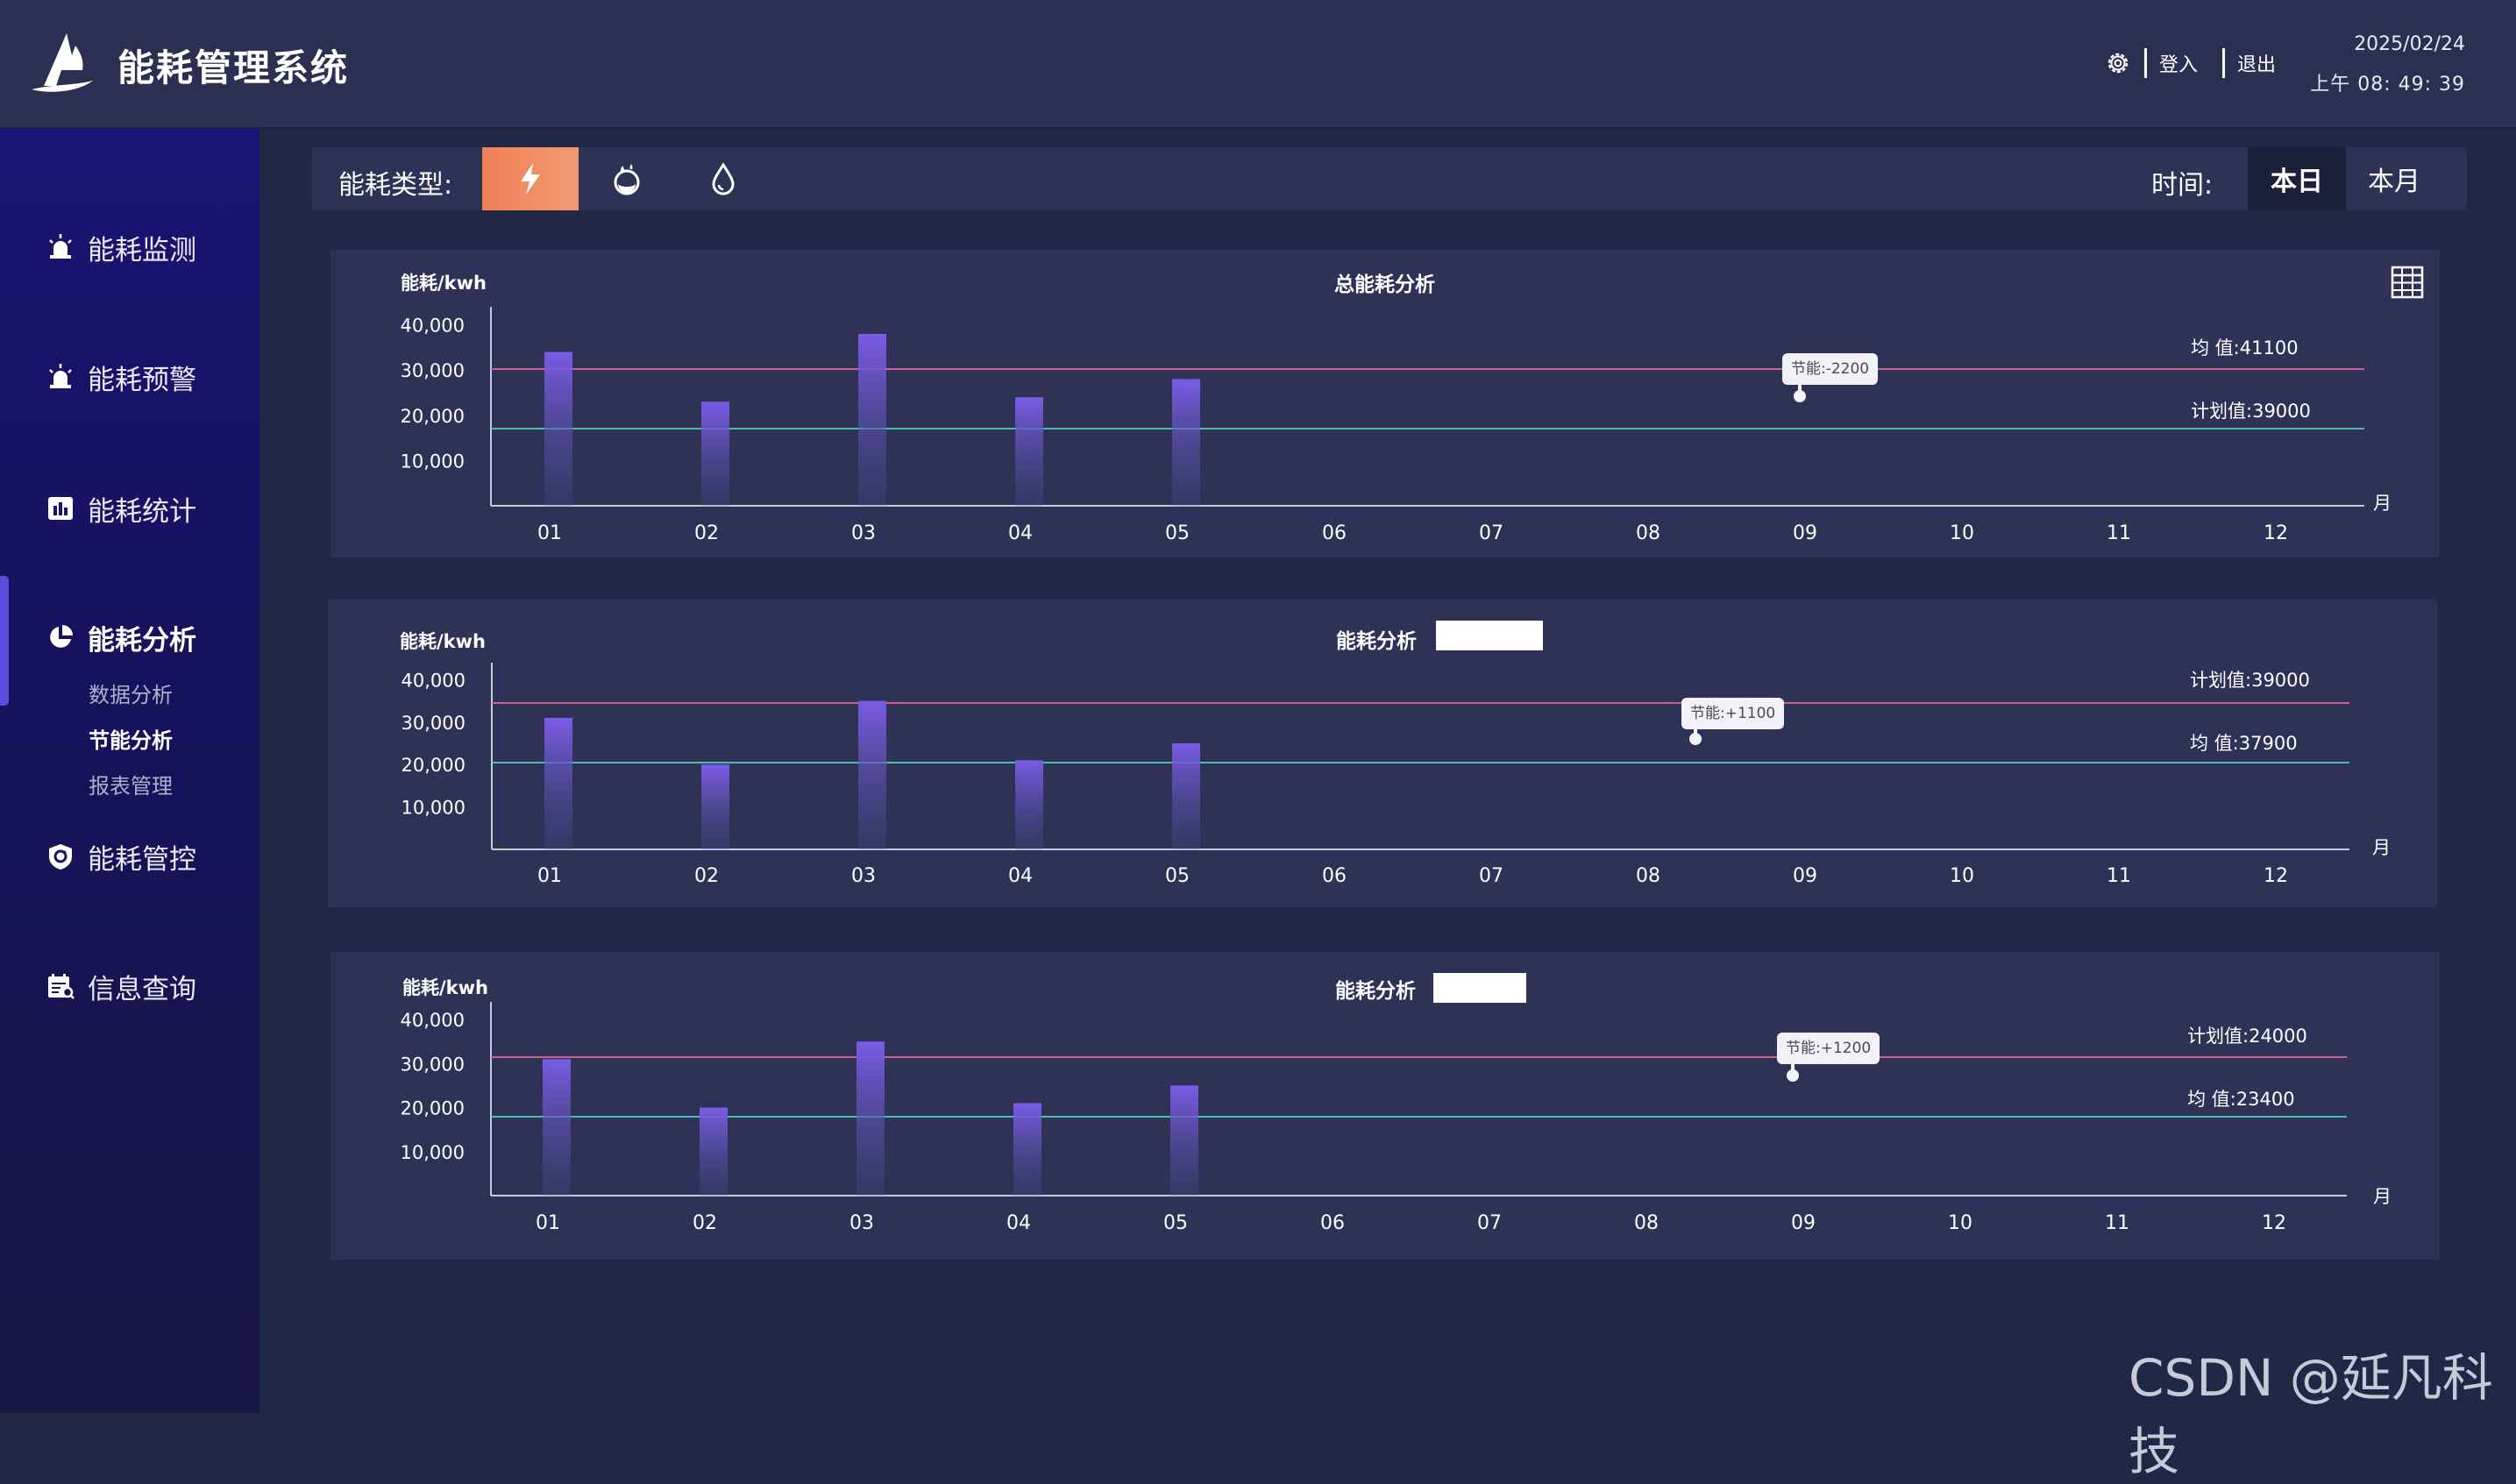 The width and height of the screenshot is (2516, 1484). What do you see at coordinates (2224, 63) in the screenshot?
I see `divider` at bounding box center [2224, 63].